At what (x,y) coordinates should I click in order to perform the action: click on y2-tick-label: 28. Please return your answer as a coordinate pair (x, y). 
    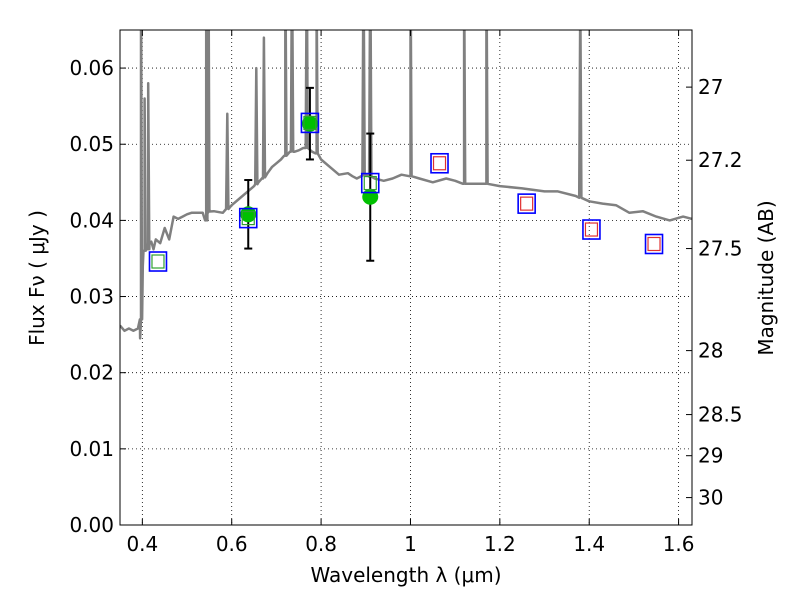
    Looking at the image, I should click on (710, 351).